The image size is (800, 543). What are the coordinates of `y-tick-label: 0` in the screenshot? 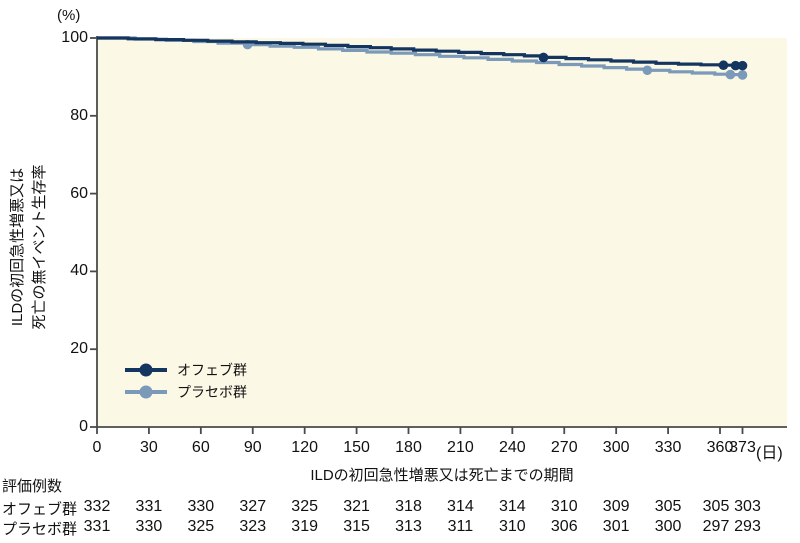 It's located at (83, 426).